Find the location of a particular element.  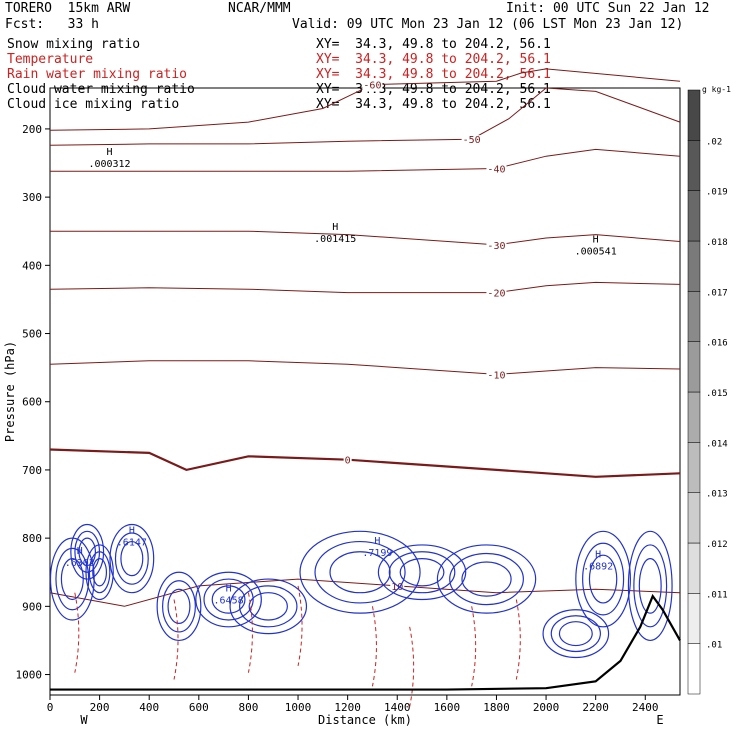

colorbar-tick-label: .016 is located at coordinates (717, 344).